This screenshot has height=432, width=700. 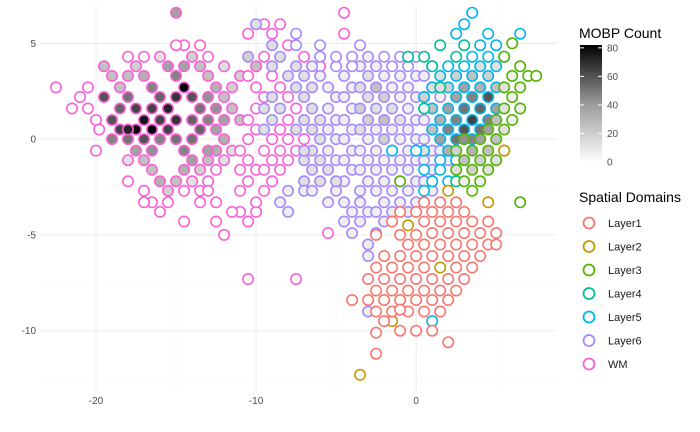 What do you see at coordinates (630, 197) in the screenshot?
I see `color-legend-title: Spatial Domains` at bounding box center [630, 197].